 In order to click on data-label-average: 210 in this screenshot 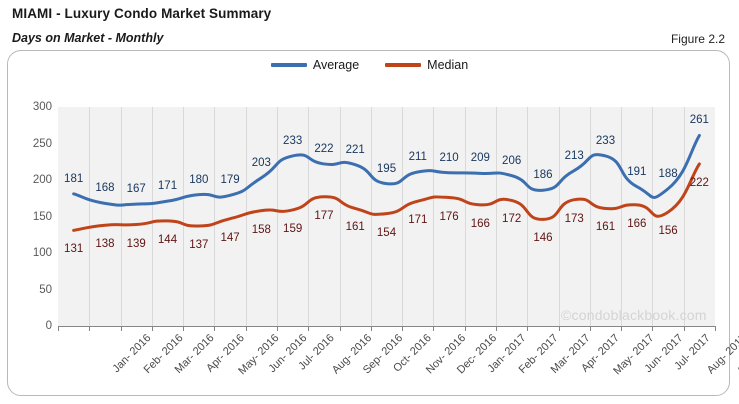, I will do `click(449, 157)`.